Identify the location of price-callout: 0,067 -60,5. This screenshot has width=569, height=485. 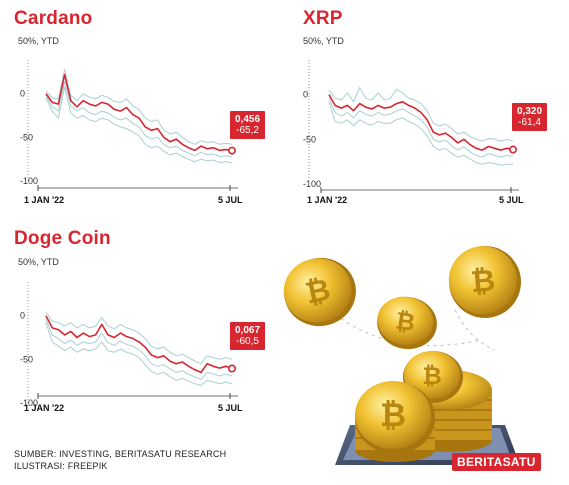
(248, 336).